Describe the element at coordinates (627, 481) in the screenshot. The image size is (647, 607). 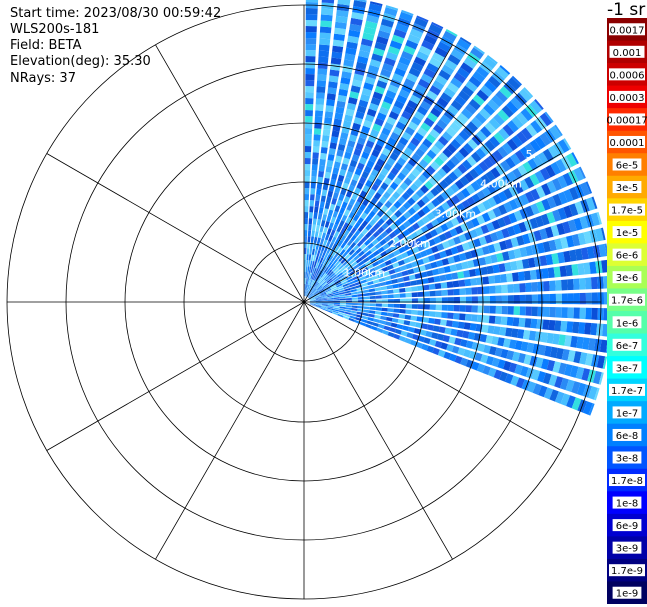
I see `colorbar-label: 1.7e-8` at that location.